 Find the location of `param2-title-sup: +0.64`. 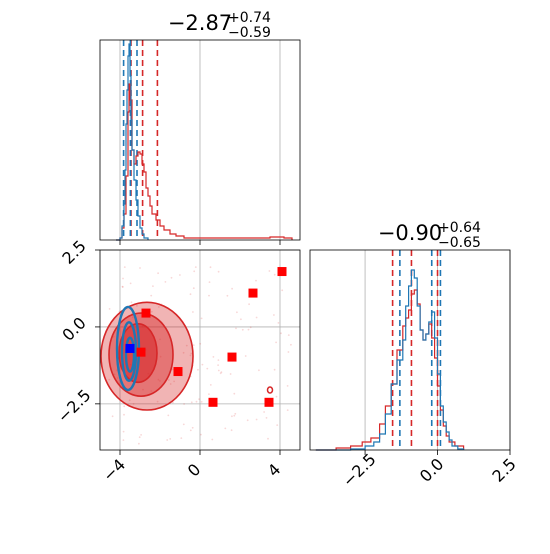

param2-title-sup: +0.64 is located at coordinates (459, 228).